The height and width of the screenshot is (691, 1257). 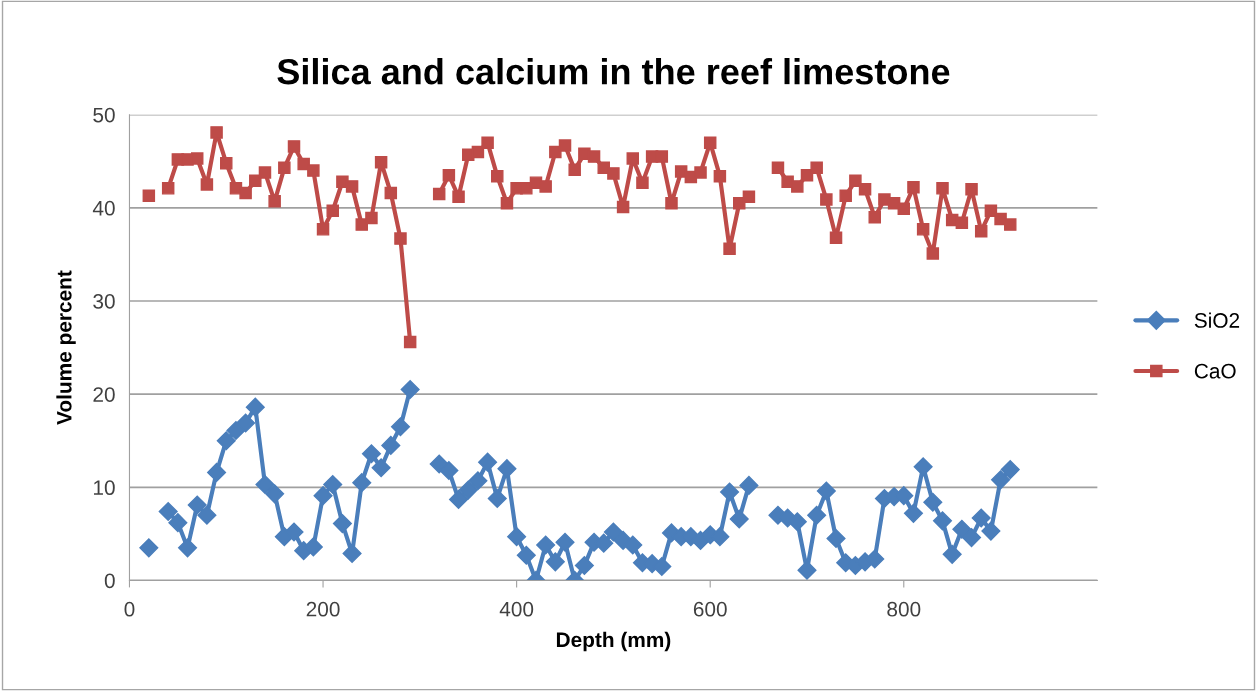 I want to click on x-tick-label: 600, so click(x=710, y=609).